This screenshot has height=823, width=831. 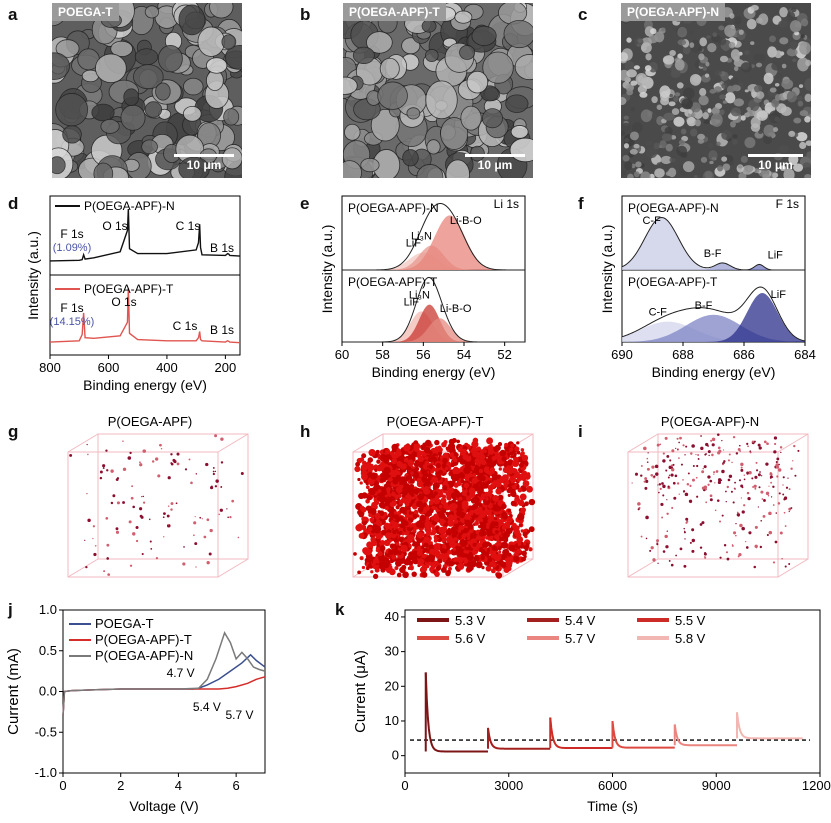 I want to click on panel-label-c: c, so click(x=583, y=14).